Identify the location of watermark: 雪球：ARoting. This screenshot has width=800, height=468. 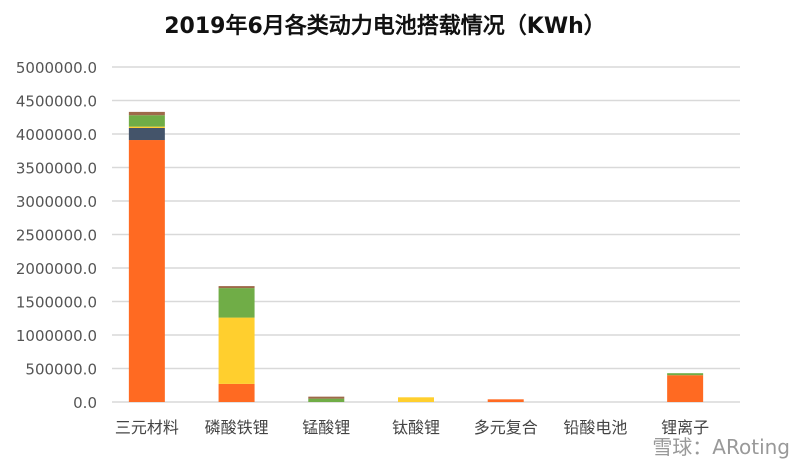
(721, 447).